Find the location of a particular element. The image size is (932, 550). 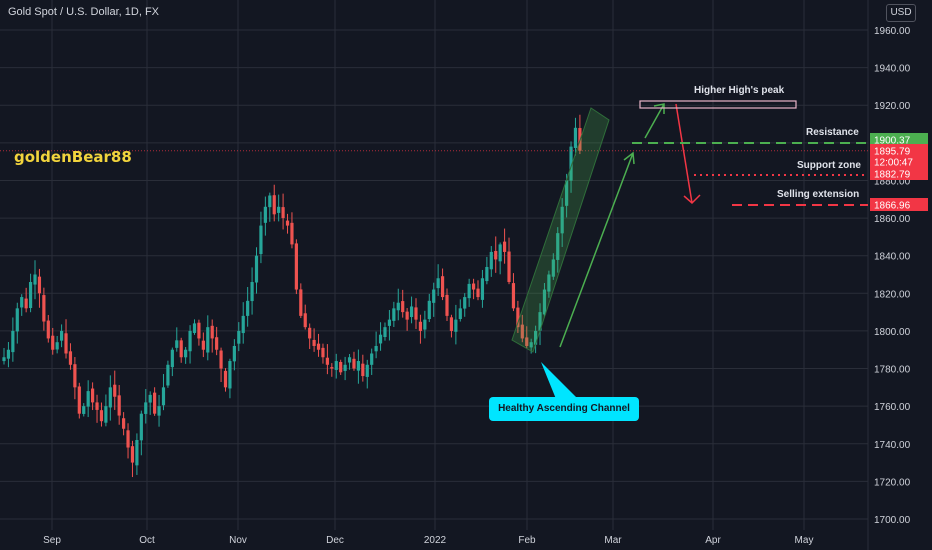

price-tag-label: 1895.79 is located at coordinates (892, 152).